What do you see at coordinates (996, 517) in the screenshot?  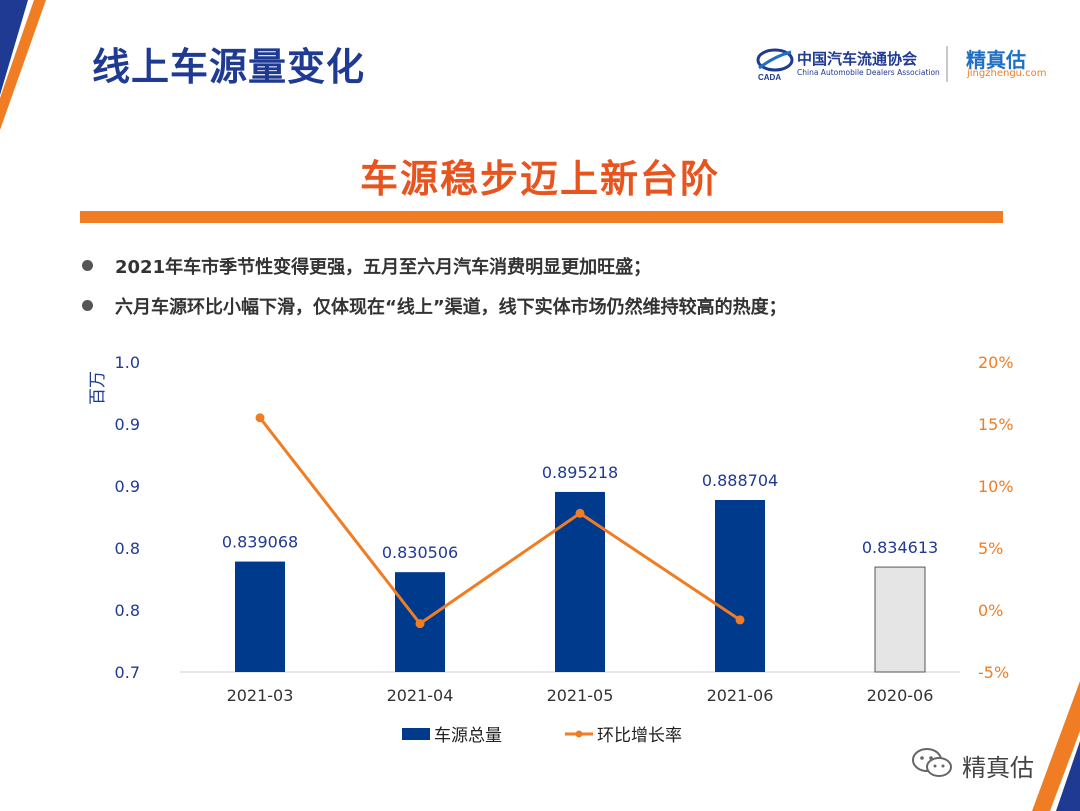 I see `right-axis-ticks: -5% 0% 5% 10% 15% 20%` at bounding box center [996, 517].